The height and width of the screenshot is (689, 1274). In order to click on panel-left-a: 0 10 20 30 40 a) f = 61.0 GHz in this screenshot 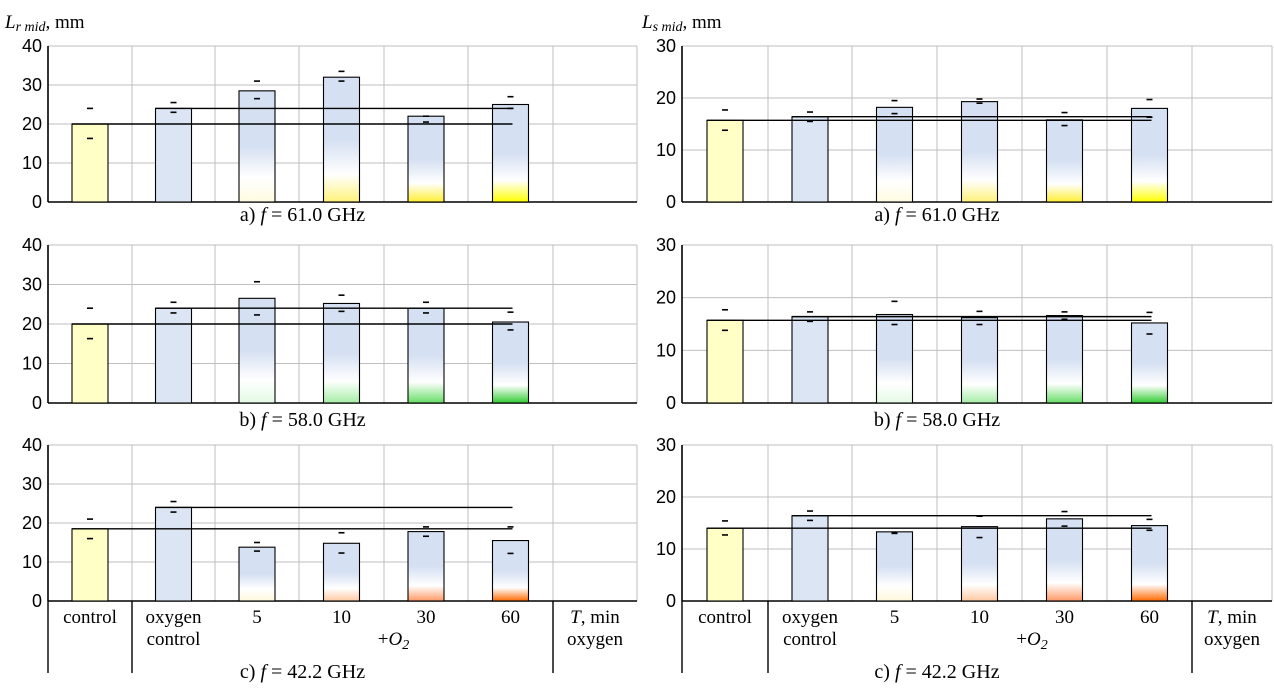, I will do `click(330, 131)`.